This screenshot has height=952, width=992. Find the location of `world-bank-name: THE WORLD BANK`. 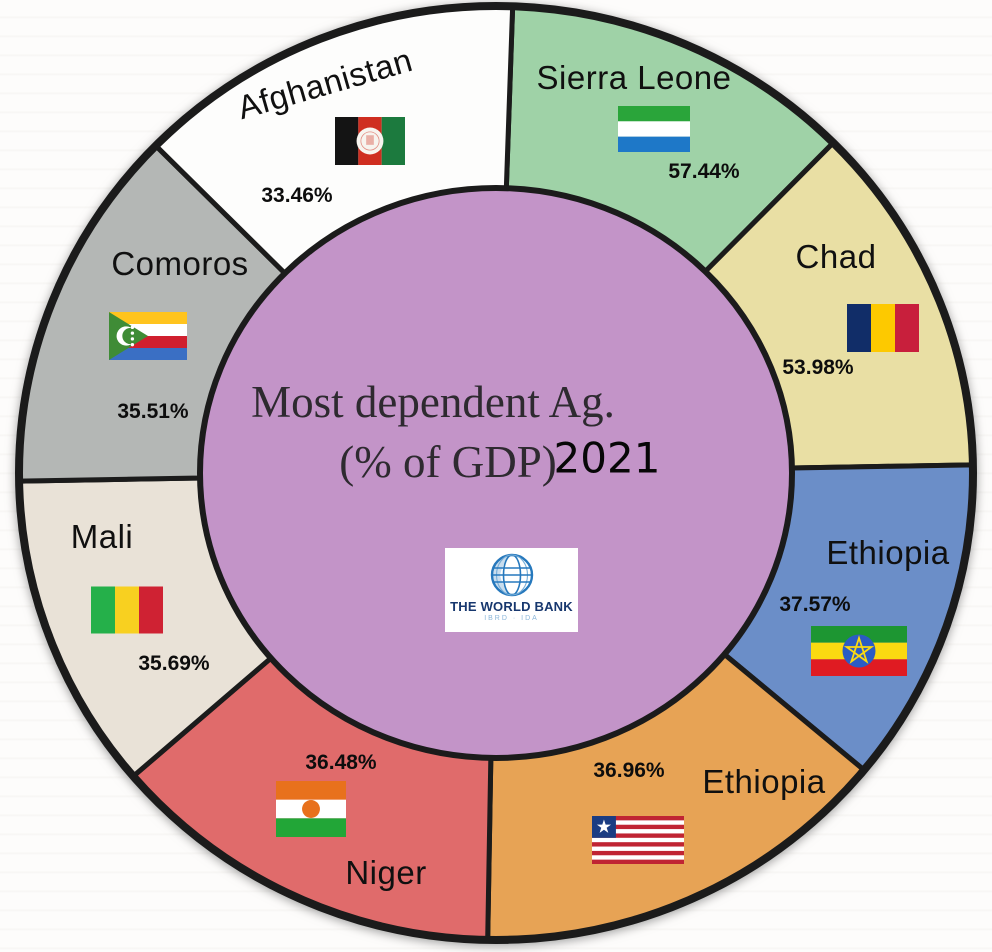

world-bank-name: THE WORLD BANK is located at coordinates (511, 606).